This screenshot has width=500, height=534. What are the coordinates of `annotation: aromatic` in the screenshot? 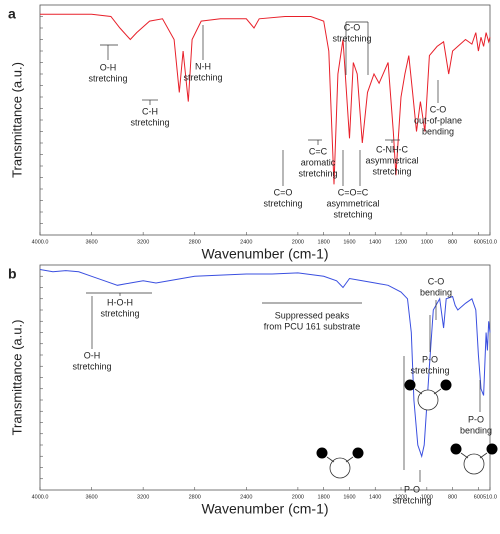 It's located at (318, 162).